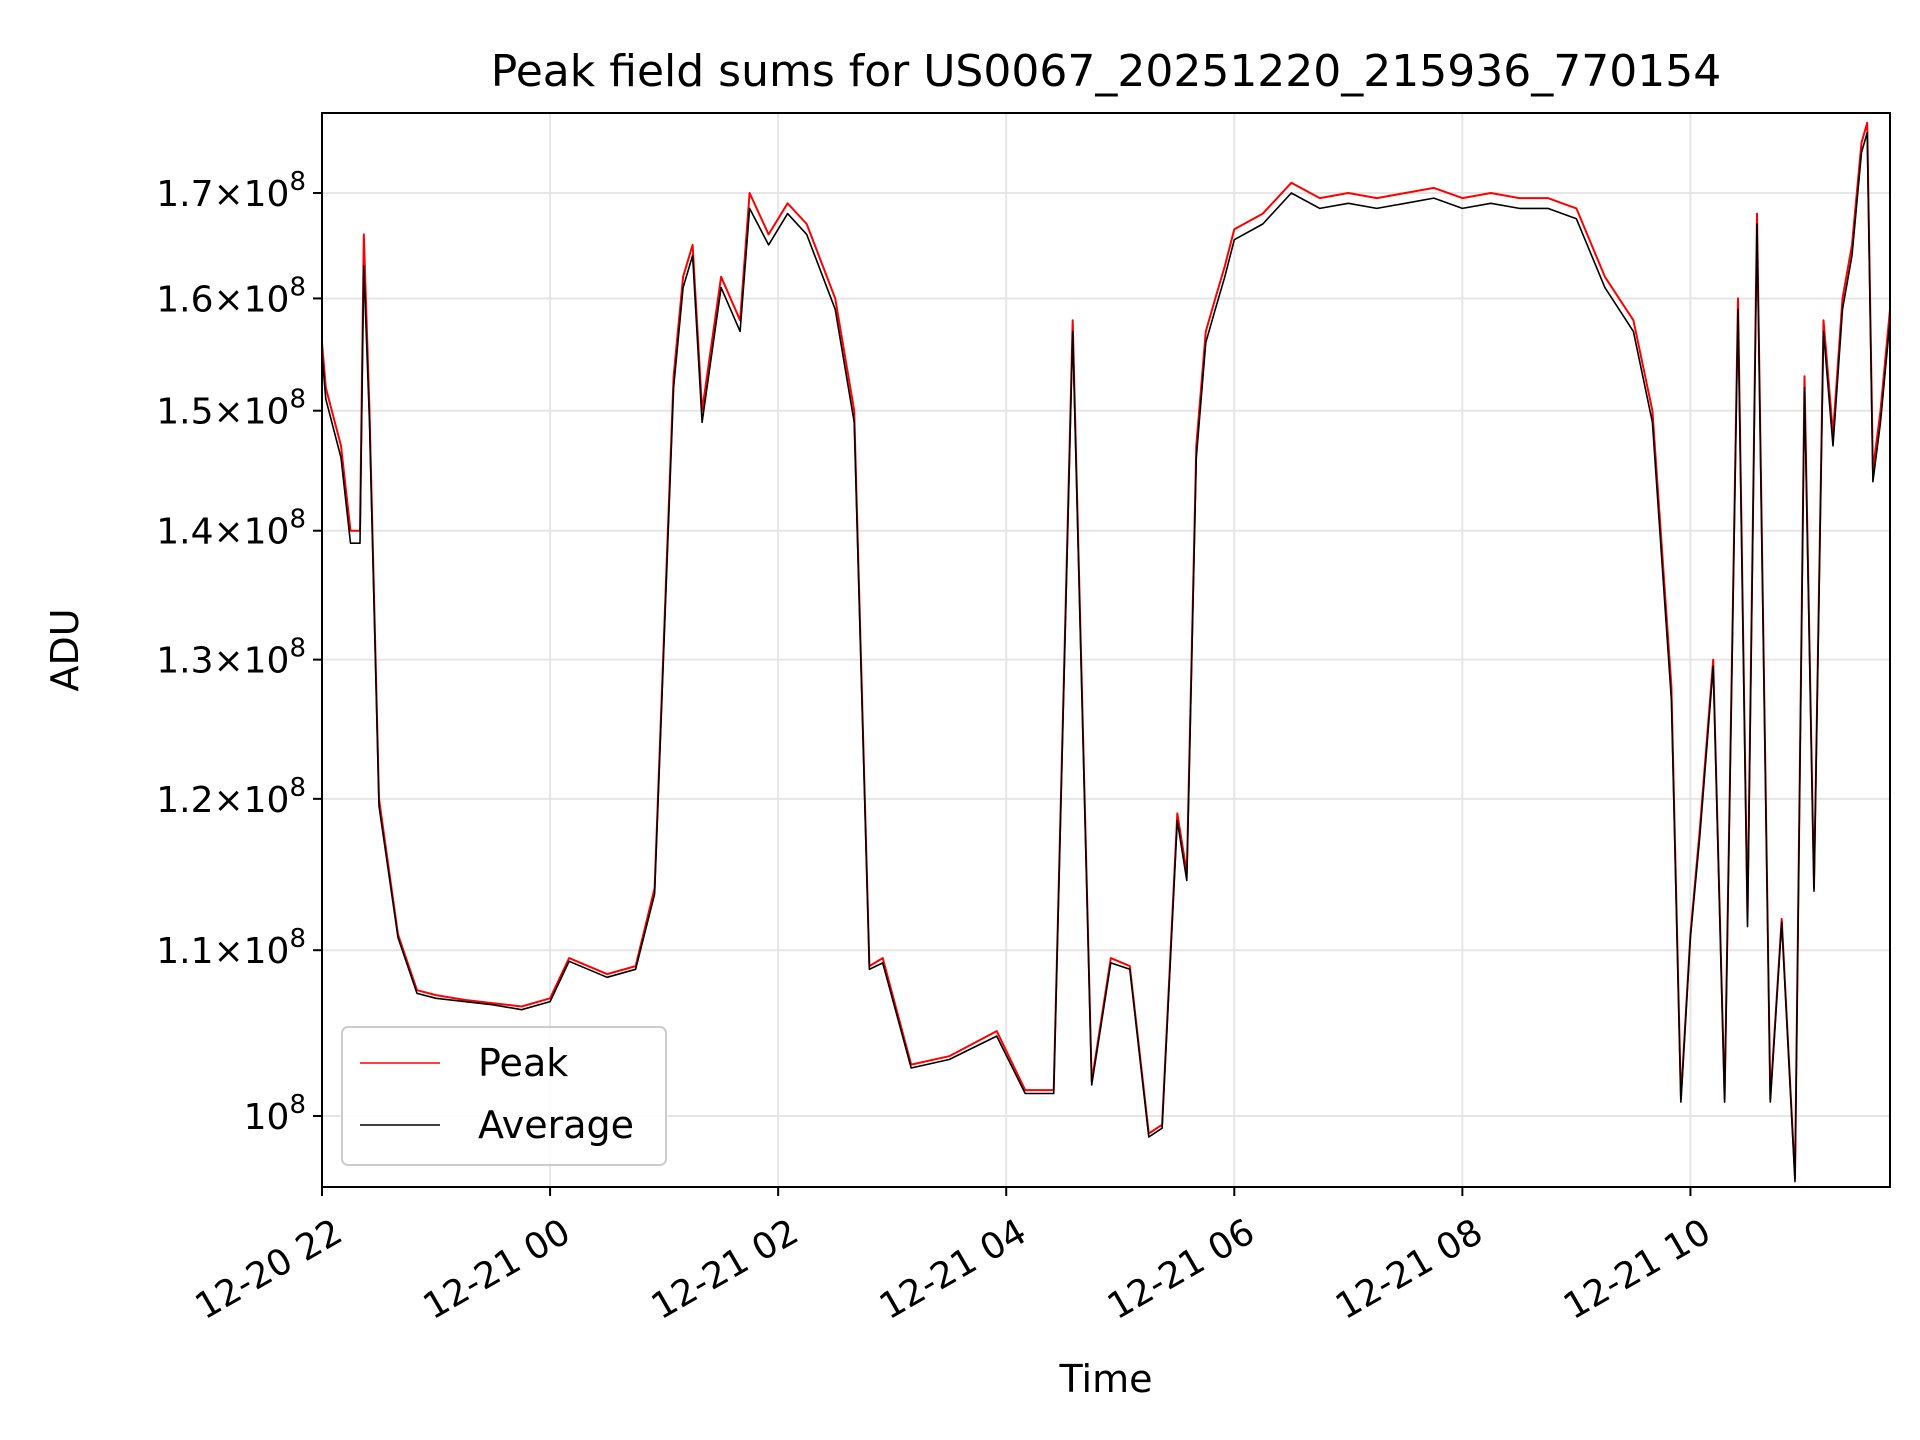 Image resolution: width=1920 pixels, height=1440 pixels. What do you see at coordinates (1106, 1379) in the screenshot?
I see `x-axis-label: Time` at bounding box center [1106, 1379].